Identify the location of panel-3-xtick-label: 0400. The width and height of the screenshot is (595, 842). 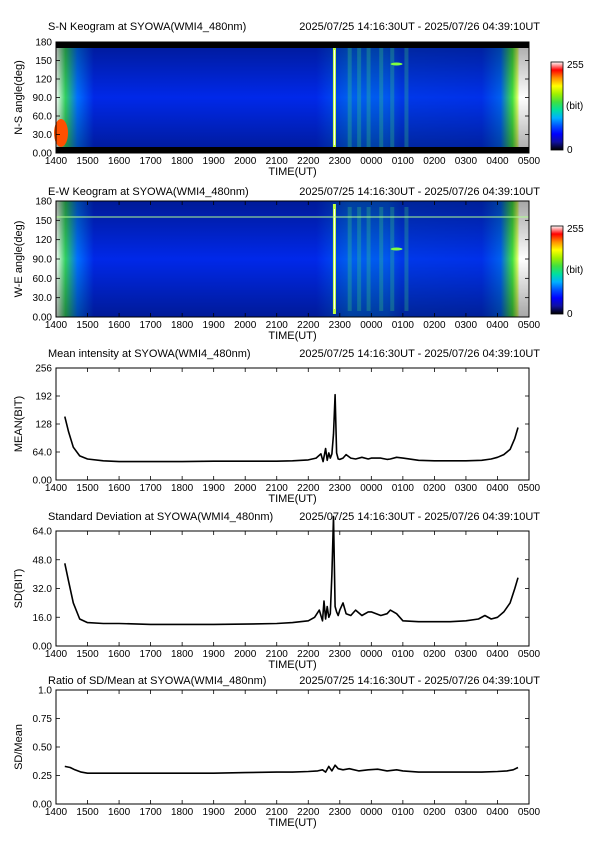
(497, 654).